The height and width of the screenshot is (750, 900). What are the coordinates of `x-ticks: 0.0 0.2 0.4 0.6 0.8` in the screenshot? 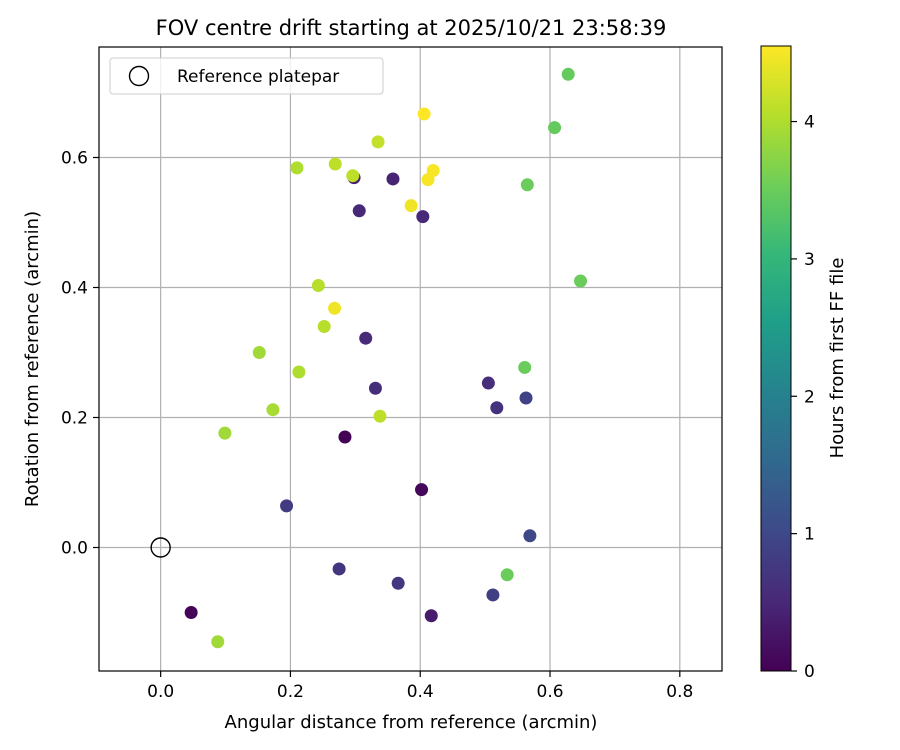 It's located at (420, 686).